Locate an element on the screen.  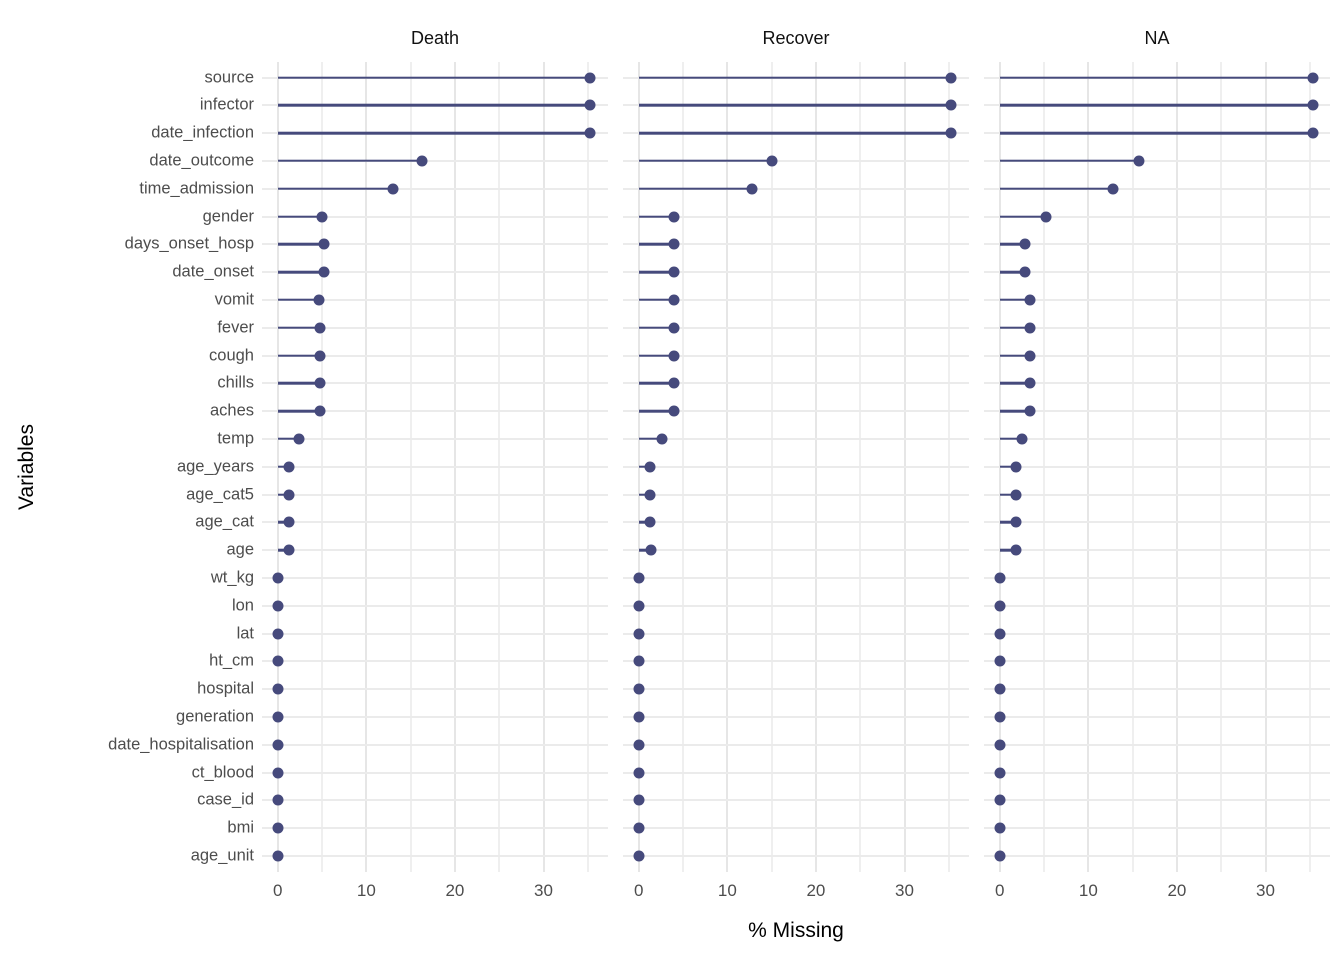
gridline-row-lon is located at coordinates (435, 605).